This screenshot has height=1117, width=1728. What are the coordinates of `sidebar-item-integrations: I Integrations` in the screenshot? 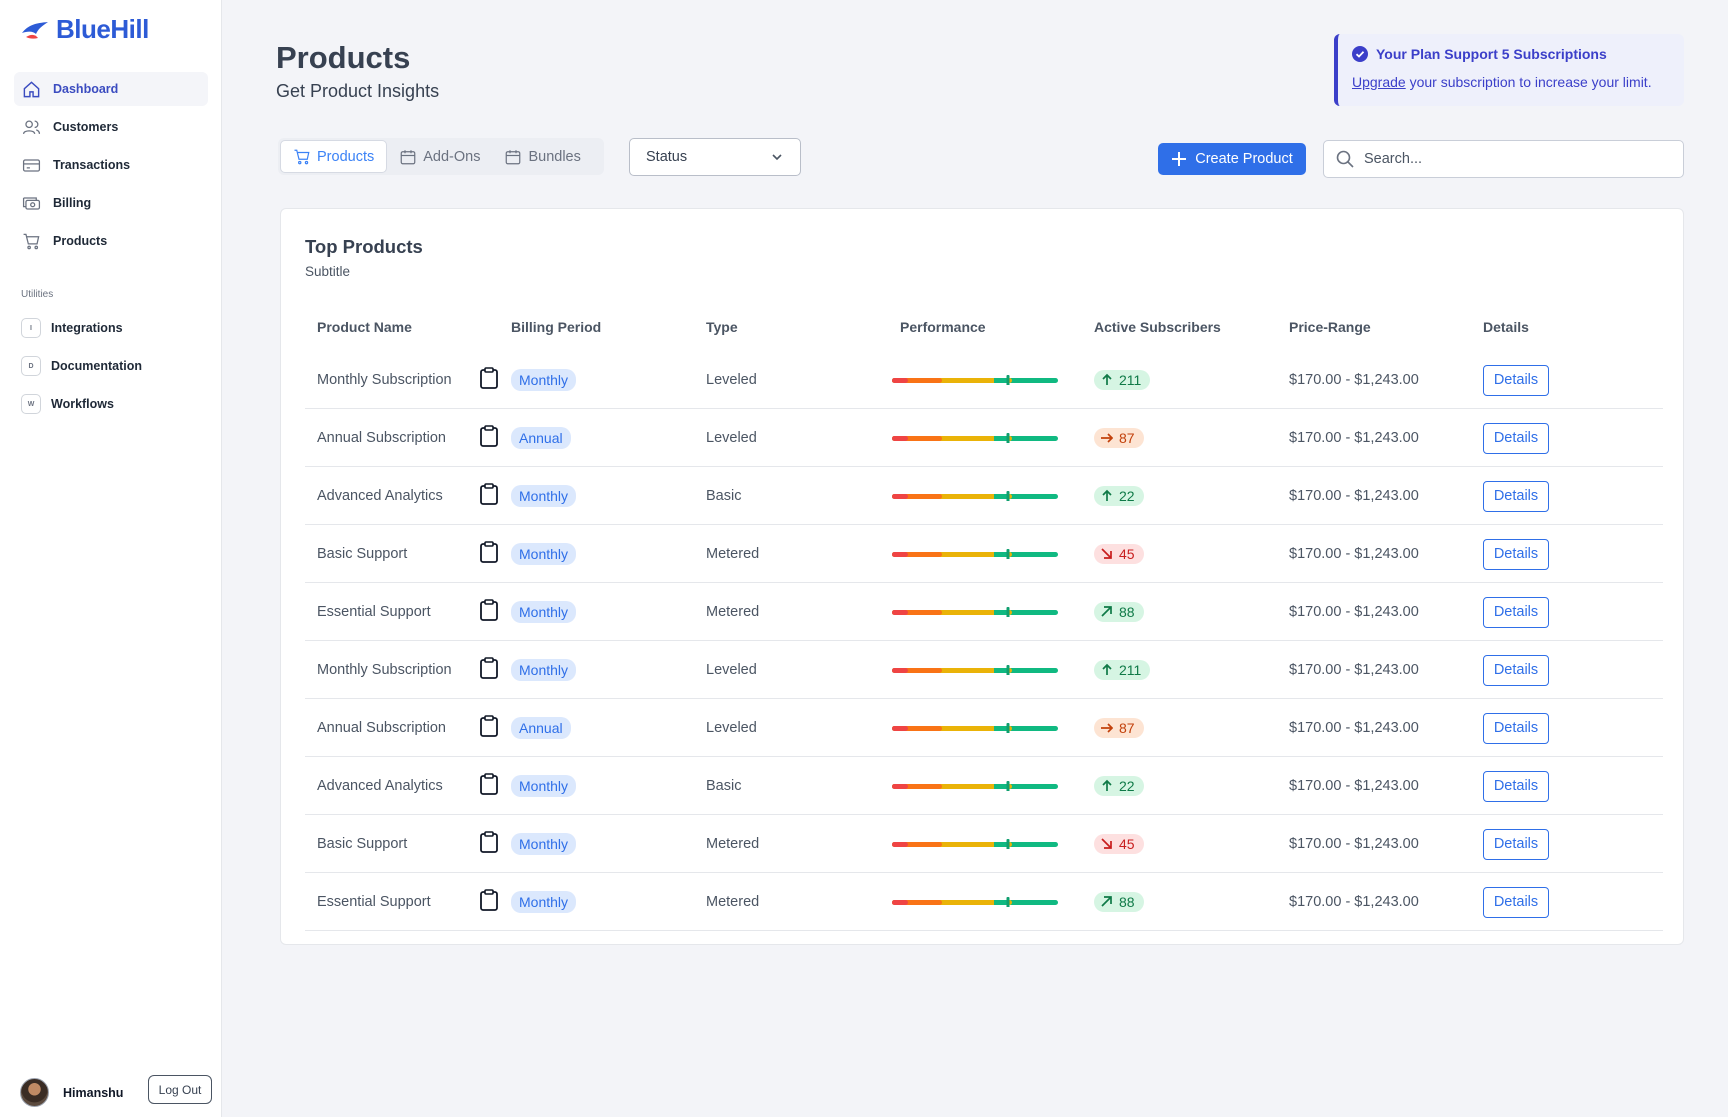 It's located at (111, 328).